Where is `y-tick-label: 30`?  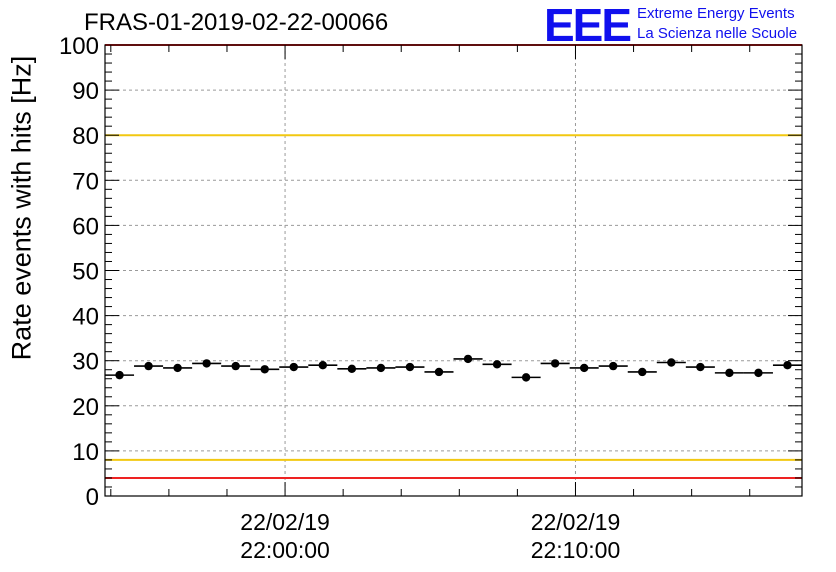
y-tick-label: 30 is located at coordinates (85, 362).